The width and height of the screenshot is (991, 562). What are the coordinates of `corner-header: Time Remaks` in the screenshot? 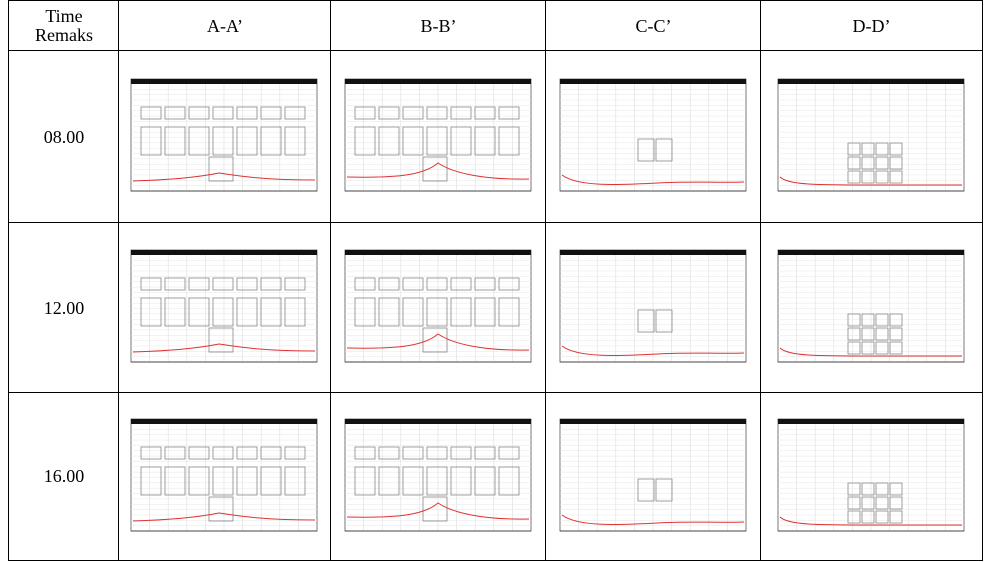 It's located at (63, 25).